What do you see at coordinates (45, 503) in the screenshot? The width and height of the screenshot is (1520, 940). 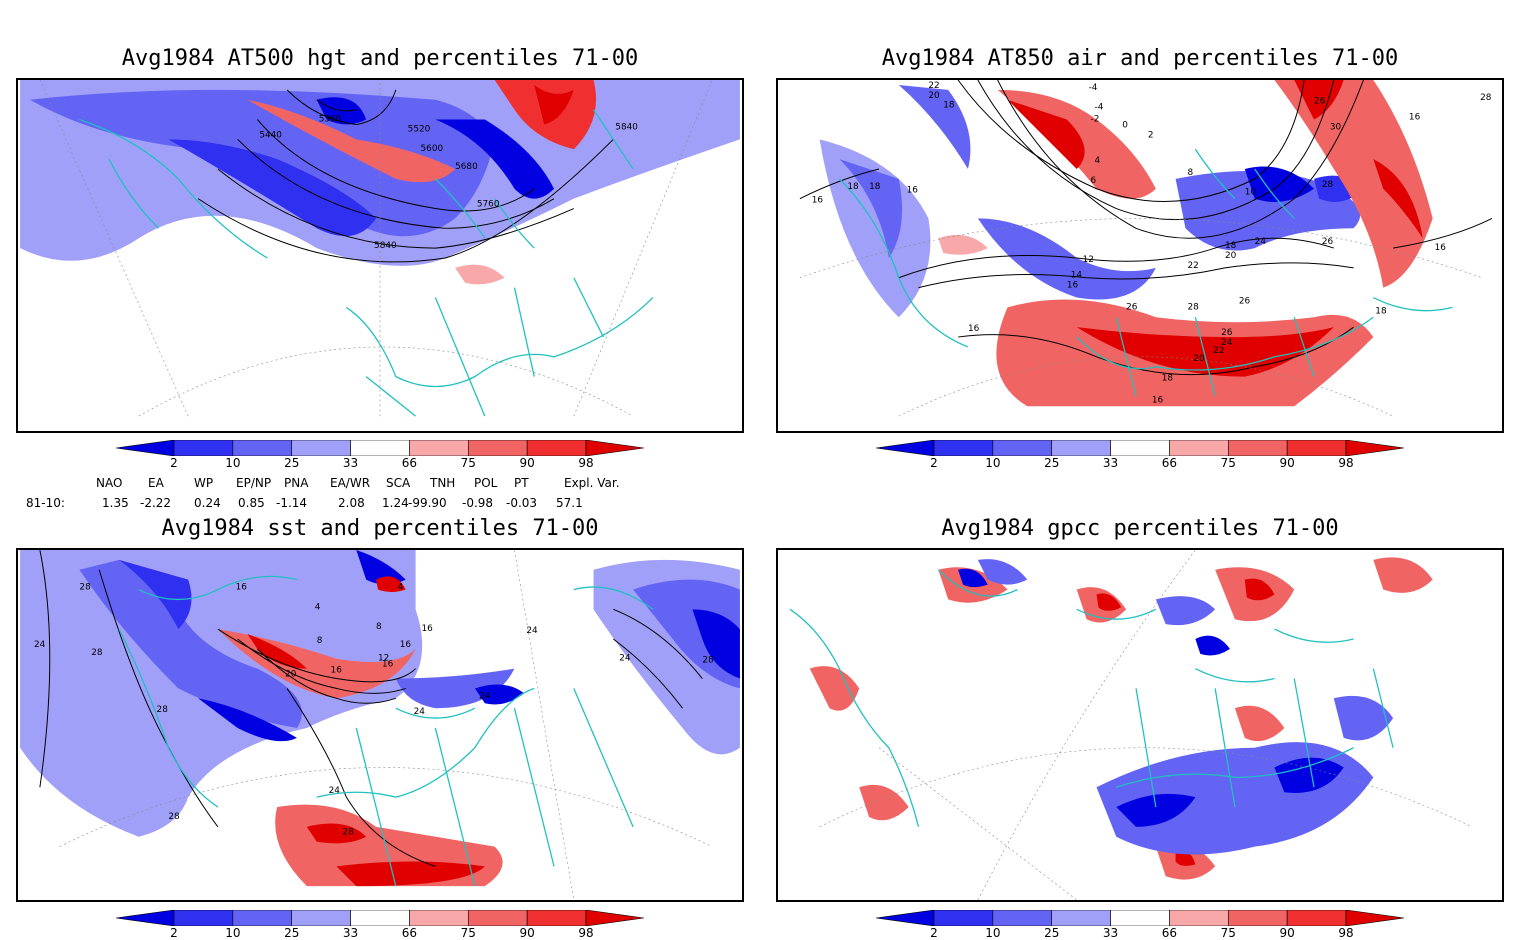 I see `index-row-label: 81-10:` at bounding box center [45, 503].